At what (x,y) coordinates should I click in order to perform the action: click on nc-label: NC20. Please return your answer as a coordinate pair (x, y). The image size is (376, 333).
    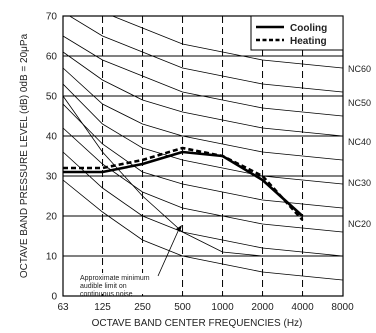
    Looking at the image, I should click on (359, 224).